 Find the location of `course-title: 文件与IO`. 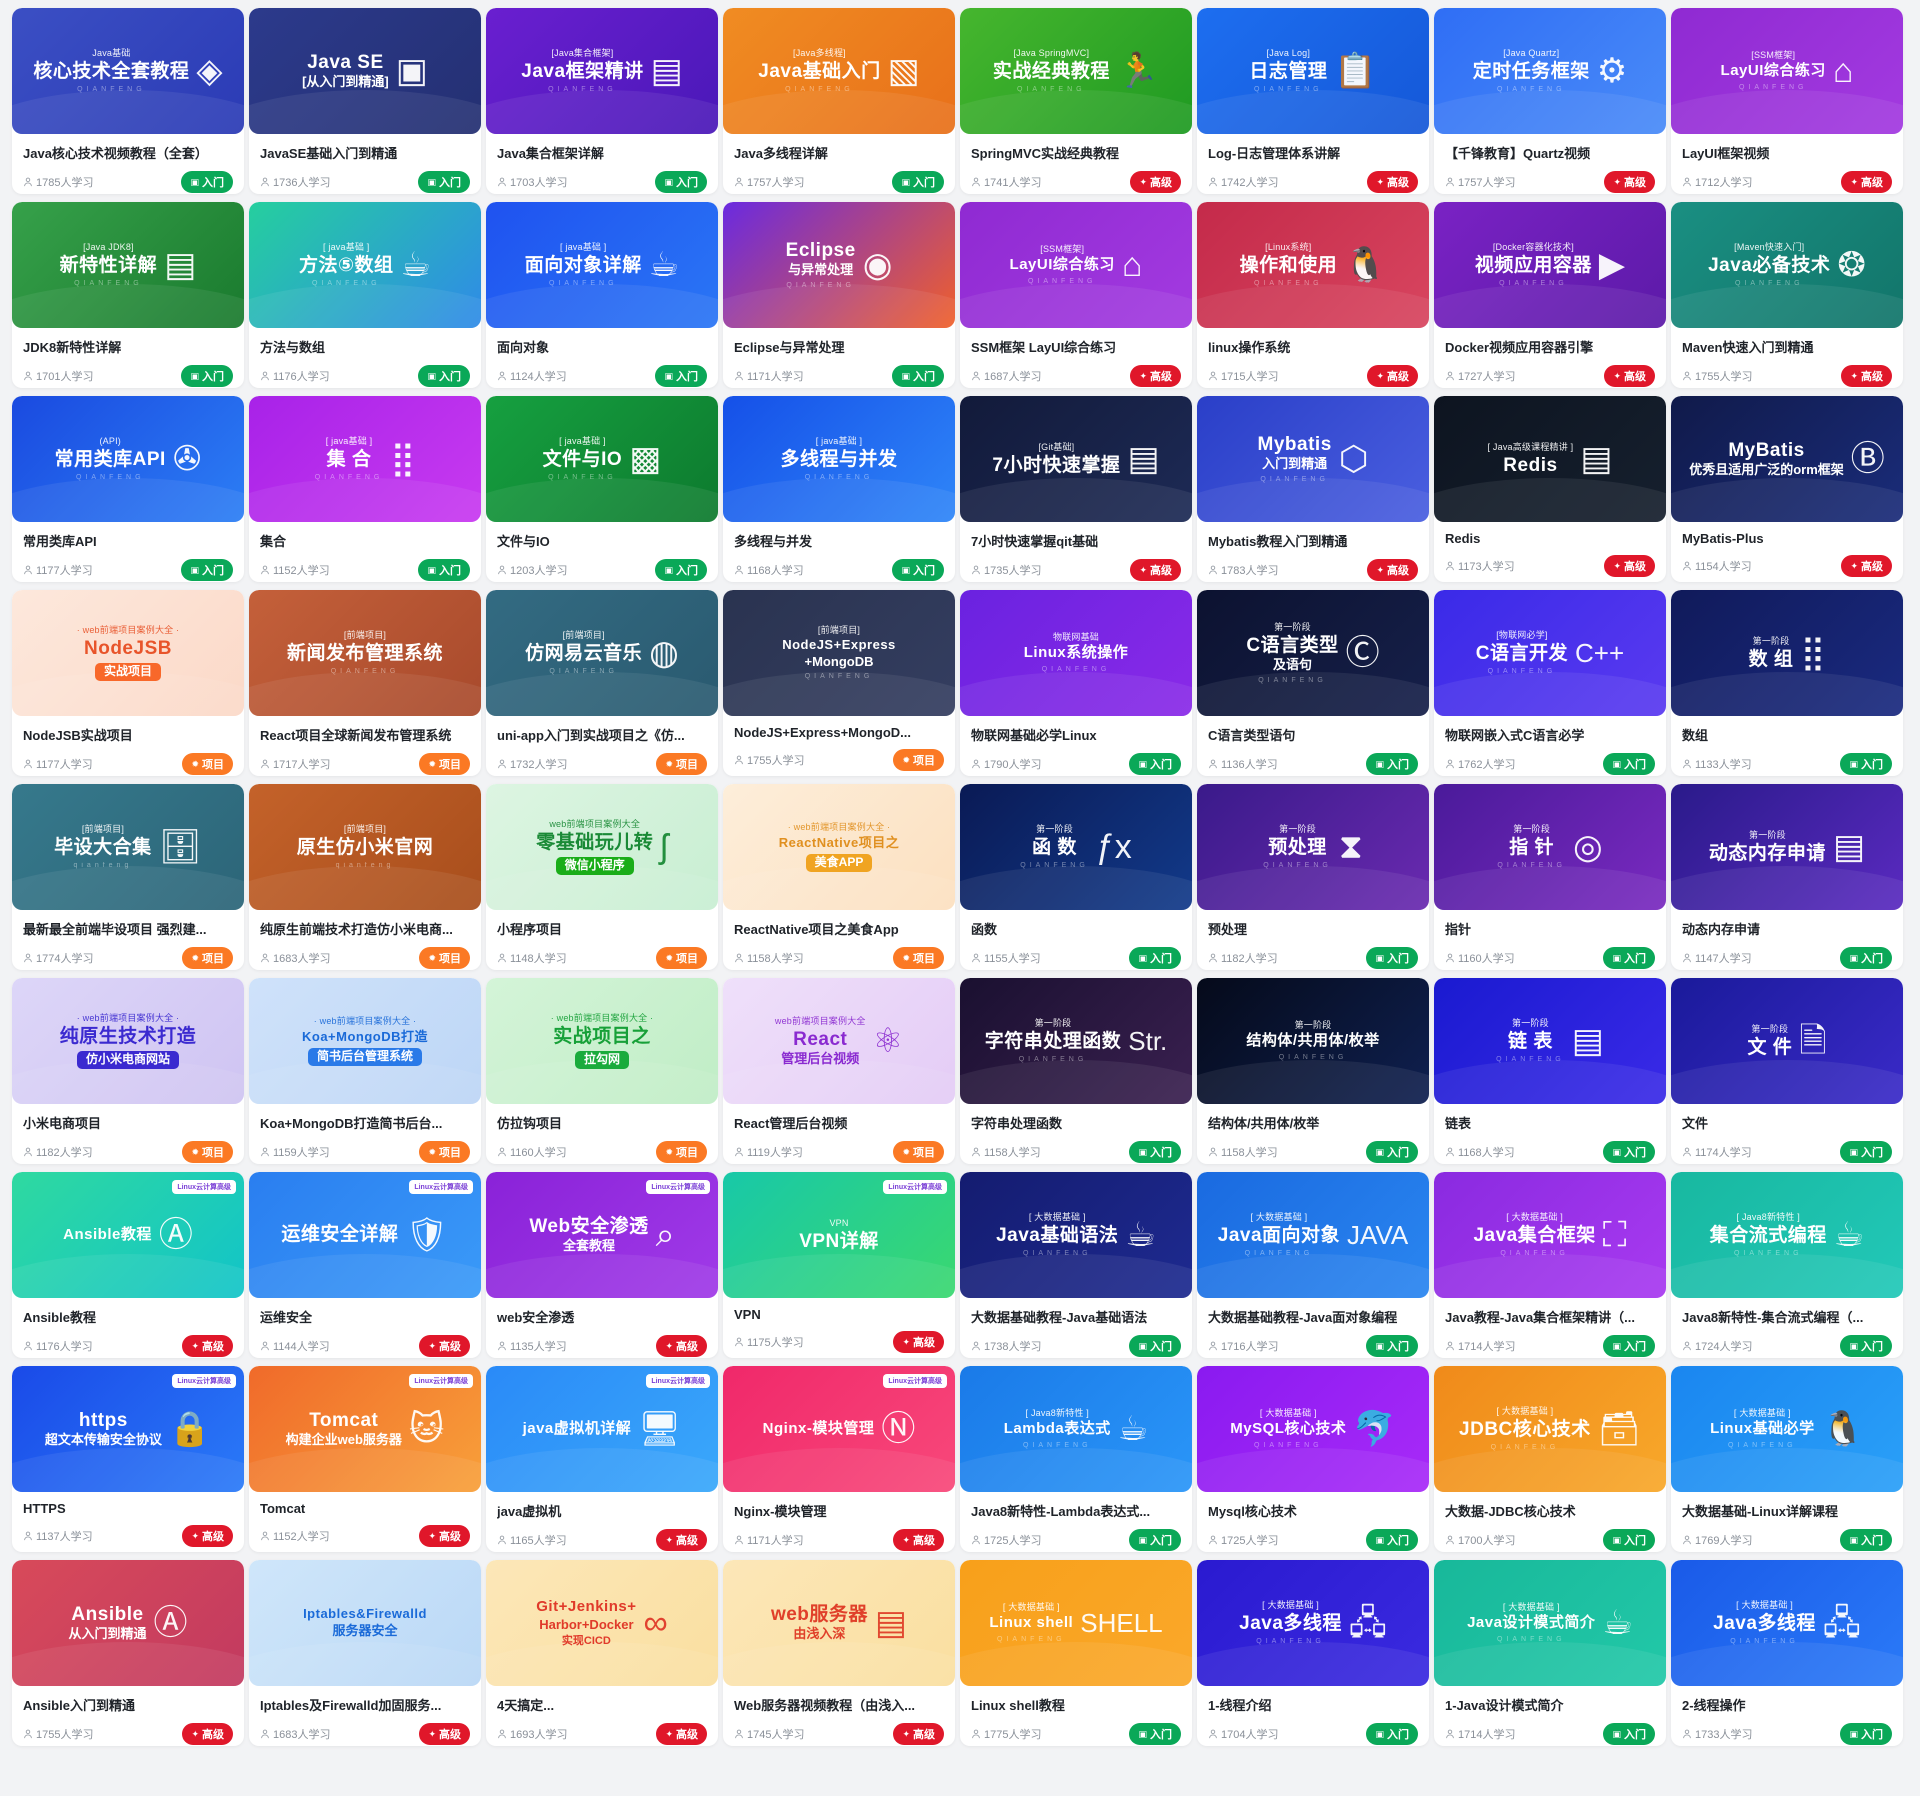

course-title: 文件与IO is located at coordinates (523, 541).